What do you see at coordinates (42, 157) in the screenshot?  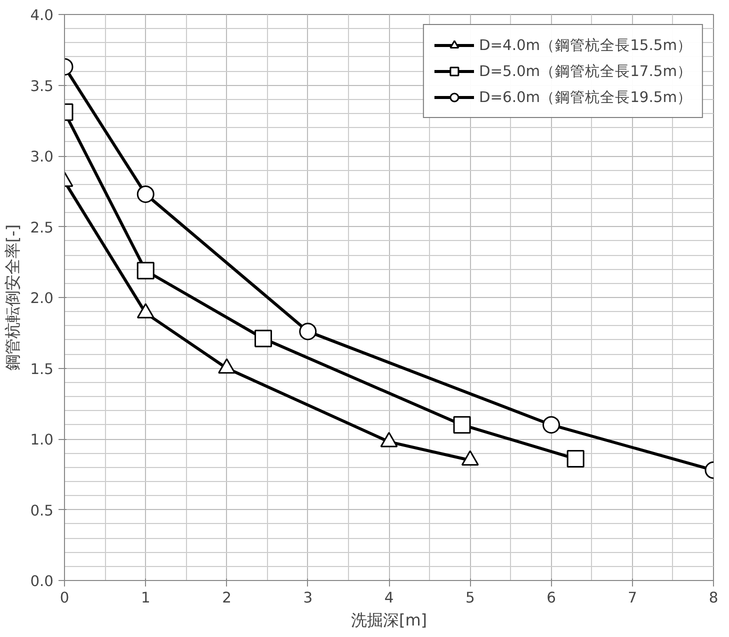 I see `y-tick-label: 3.0` at bounding box center [42, 157].